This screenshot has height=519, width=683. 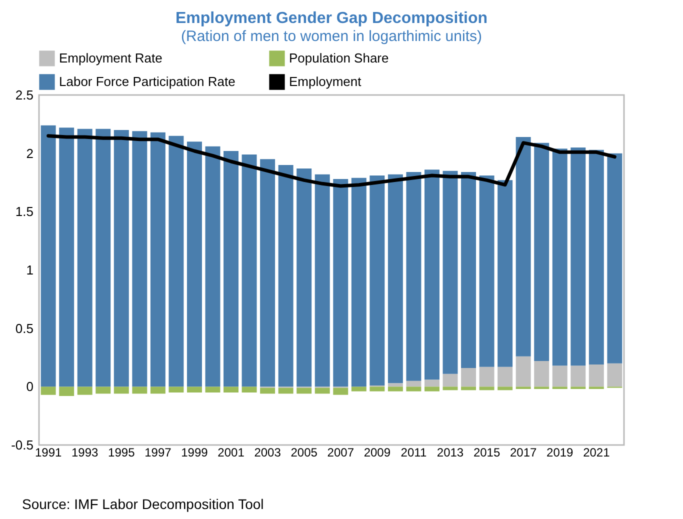 I want to click on x-tick-label: 1991, so click(x=48, y=453).